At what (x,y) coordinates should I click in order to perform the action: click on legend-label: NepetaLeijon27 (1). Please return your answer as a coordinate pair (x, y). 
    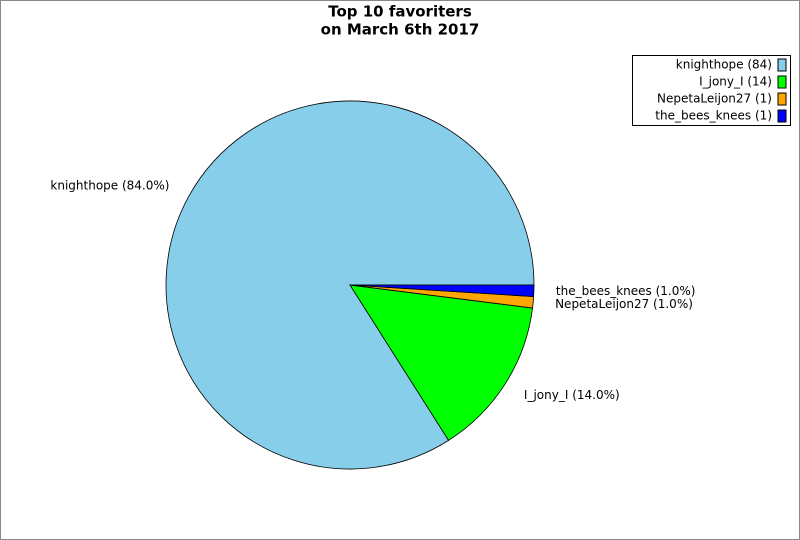
    Looking at the image, I should click on (714, 99).